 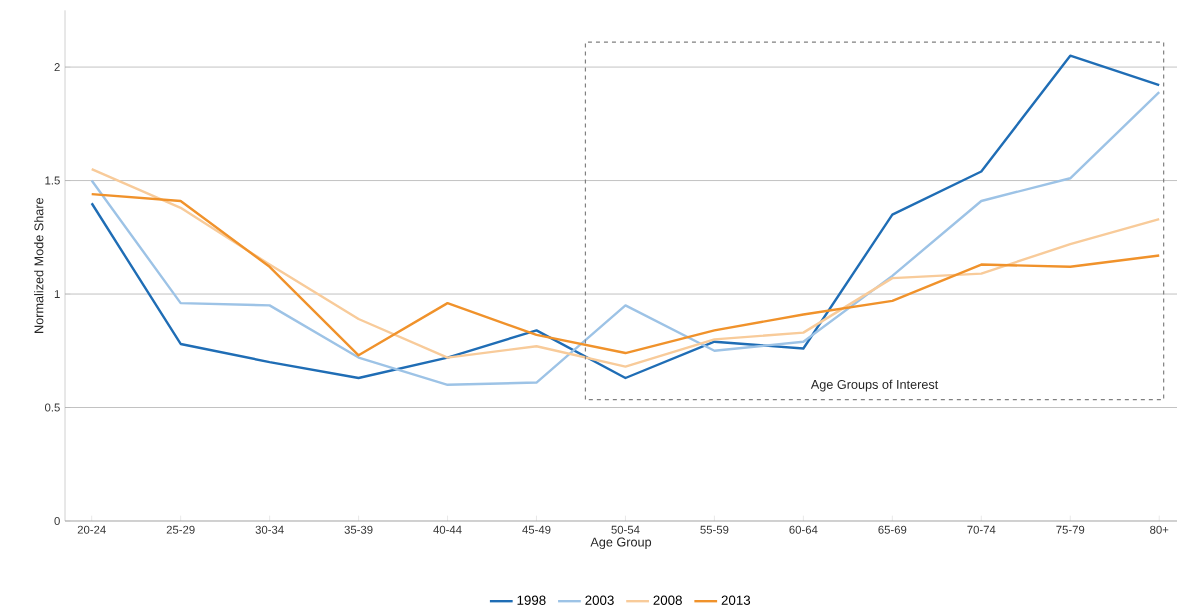 What do you see at coordinates (803, 529) in the screenshot?
I see `x-tick-label: 60-64` at bounding box center [803, 529].